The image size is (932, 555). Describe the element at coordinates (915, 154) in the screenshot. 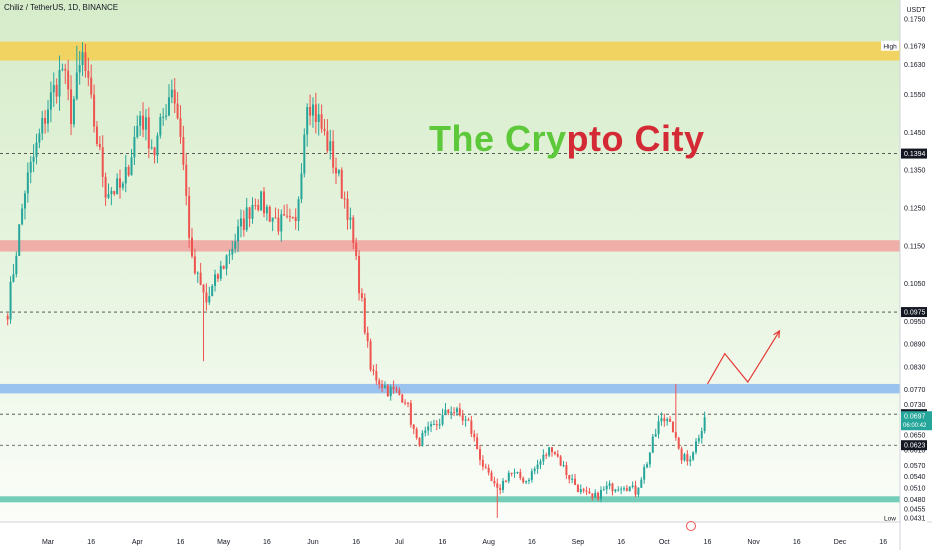

I see `level-tag: 0.1394` at that location.